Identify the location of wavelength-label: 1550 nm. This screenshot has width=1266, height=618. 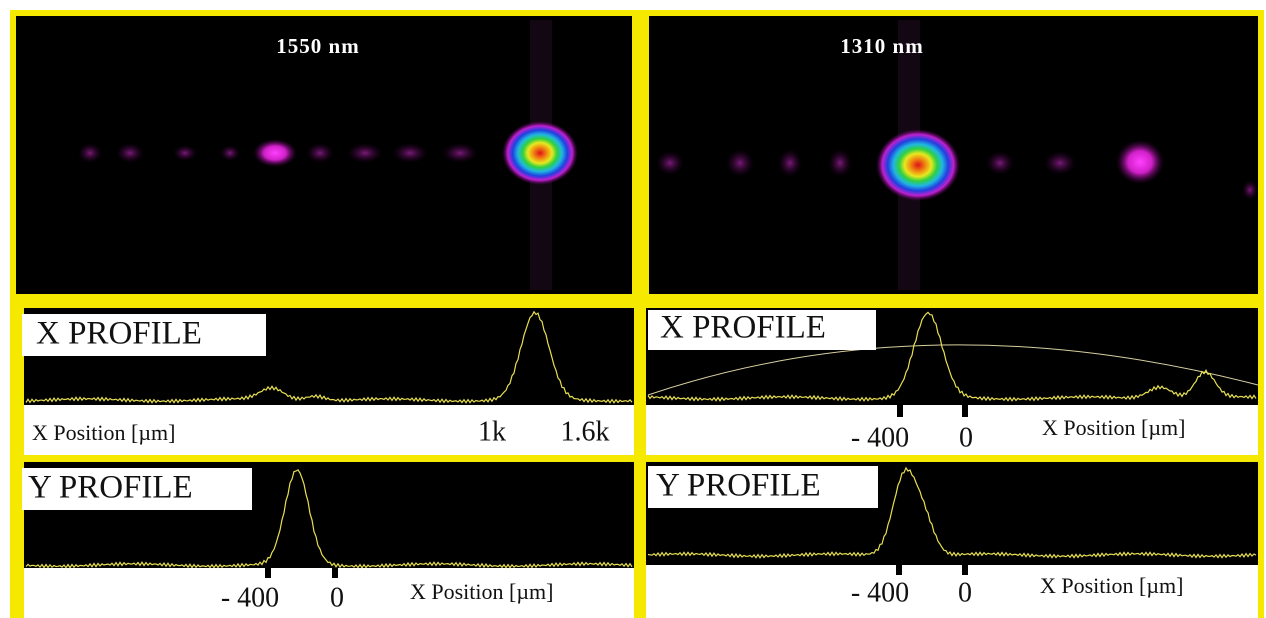
(317, 46).